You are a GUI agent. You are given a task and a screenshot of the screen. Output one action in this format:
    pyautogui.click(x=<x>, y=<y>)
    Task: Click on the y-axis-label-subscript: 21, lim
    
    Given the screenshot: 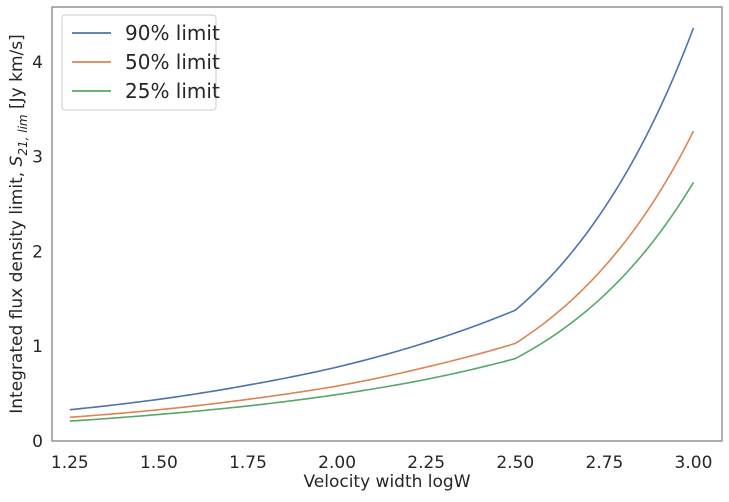 What is the action you would take?
    pyautogui.click(x=23, y=134)
    